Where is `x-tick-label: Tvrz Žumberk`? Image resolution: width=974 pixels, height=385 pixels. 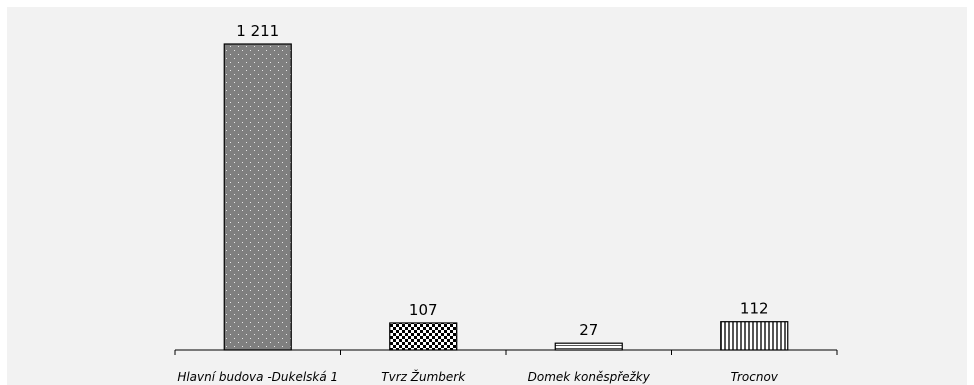
x-tick-label: Tvrz Žumberk is located at coordinates (423, 376).